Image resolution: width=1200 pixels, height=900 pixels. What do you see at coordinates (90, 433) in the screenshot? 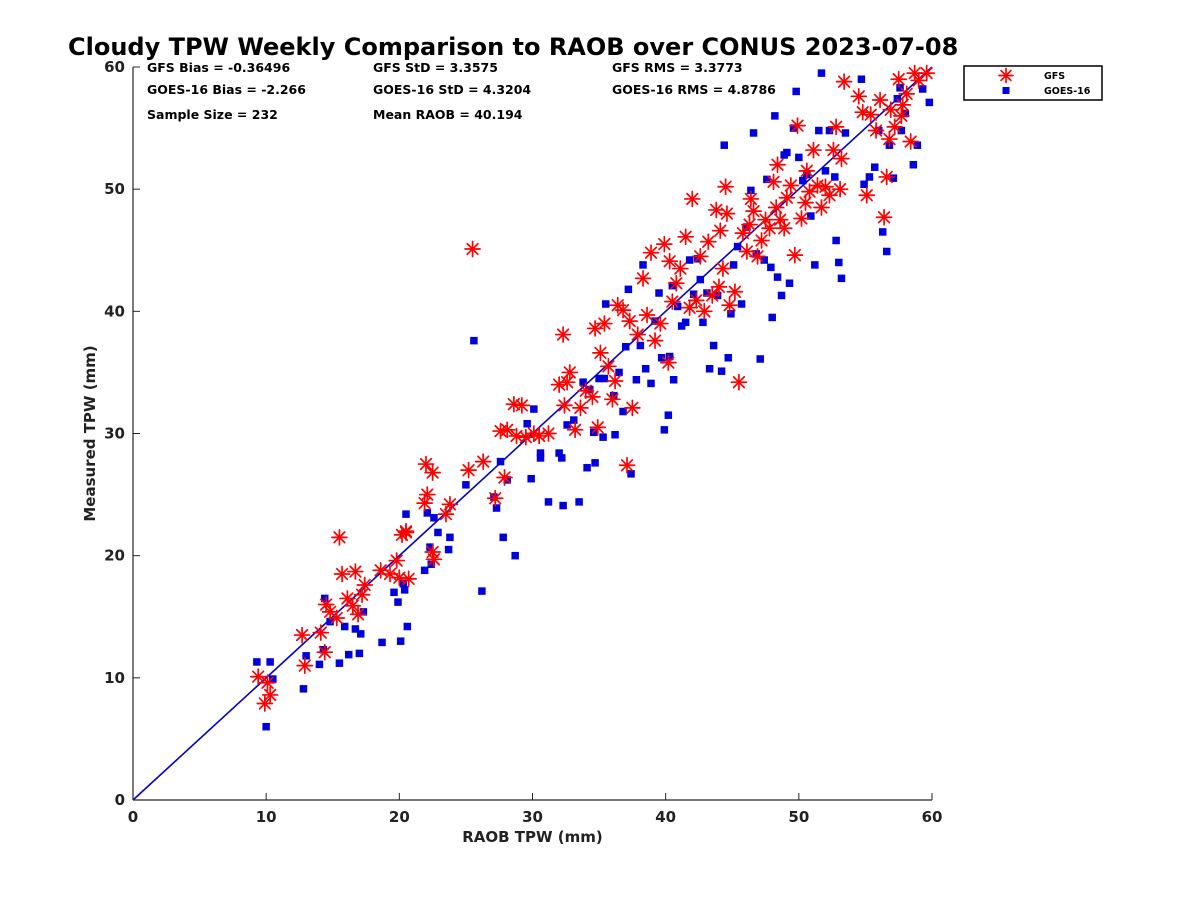
I see `y-axis-label: Measured TPW (mm)` at bounding box center [90, 433].